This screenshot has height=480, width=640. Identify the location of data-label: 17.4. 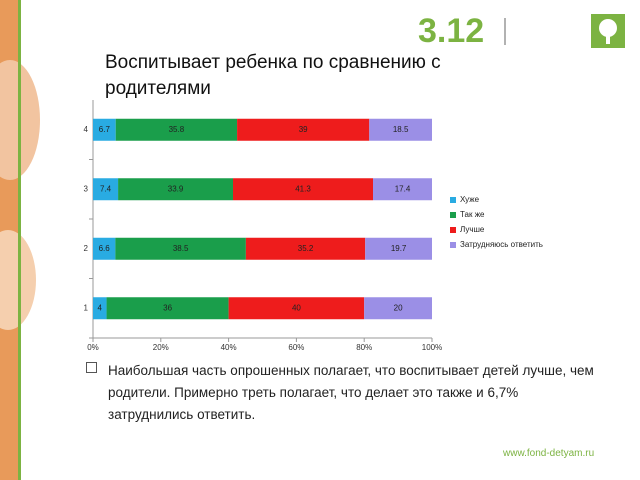
(403, 188).